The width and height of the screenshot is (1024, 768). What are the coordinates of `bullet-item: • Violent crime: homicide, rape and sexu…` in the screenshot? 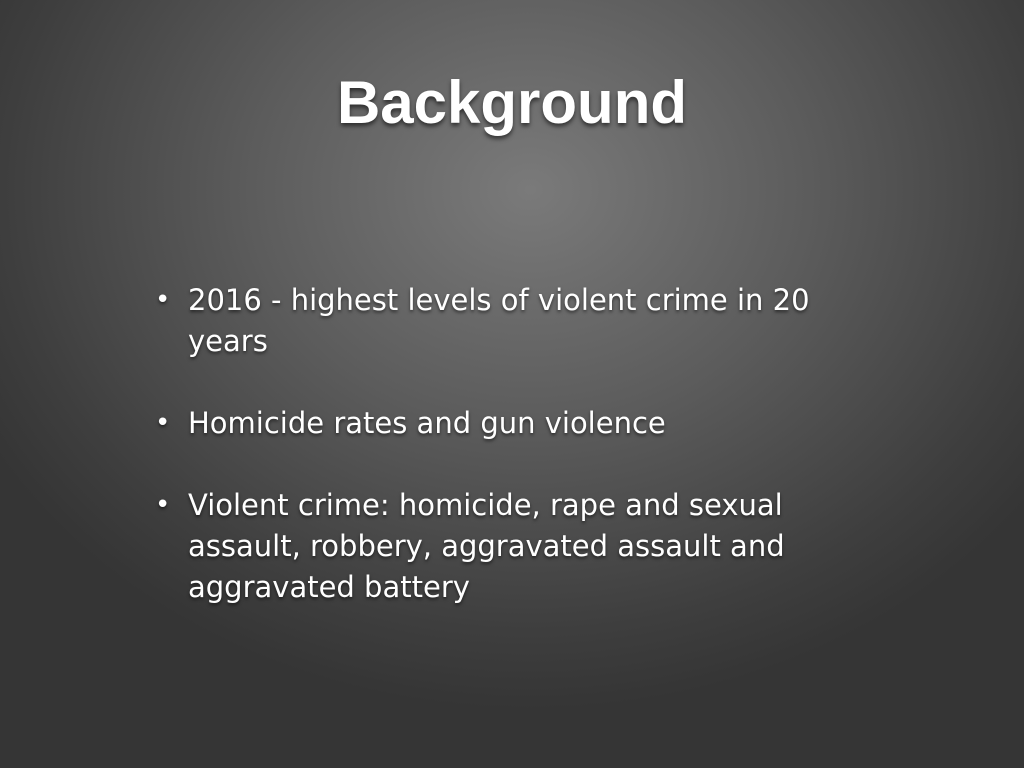 It's located at (505, 546).